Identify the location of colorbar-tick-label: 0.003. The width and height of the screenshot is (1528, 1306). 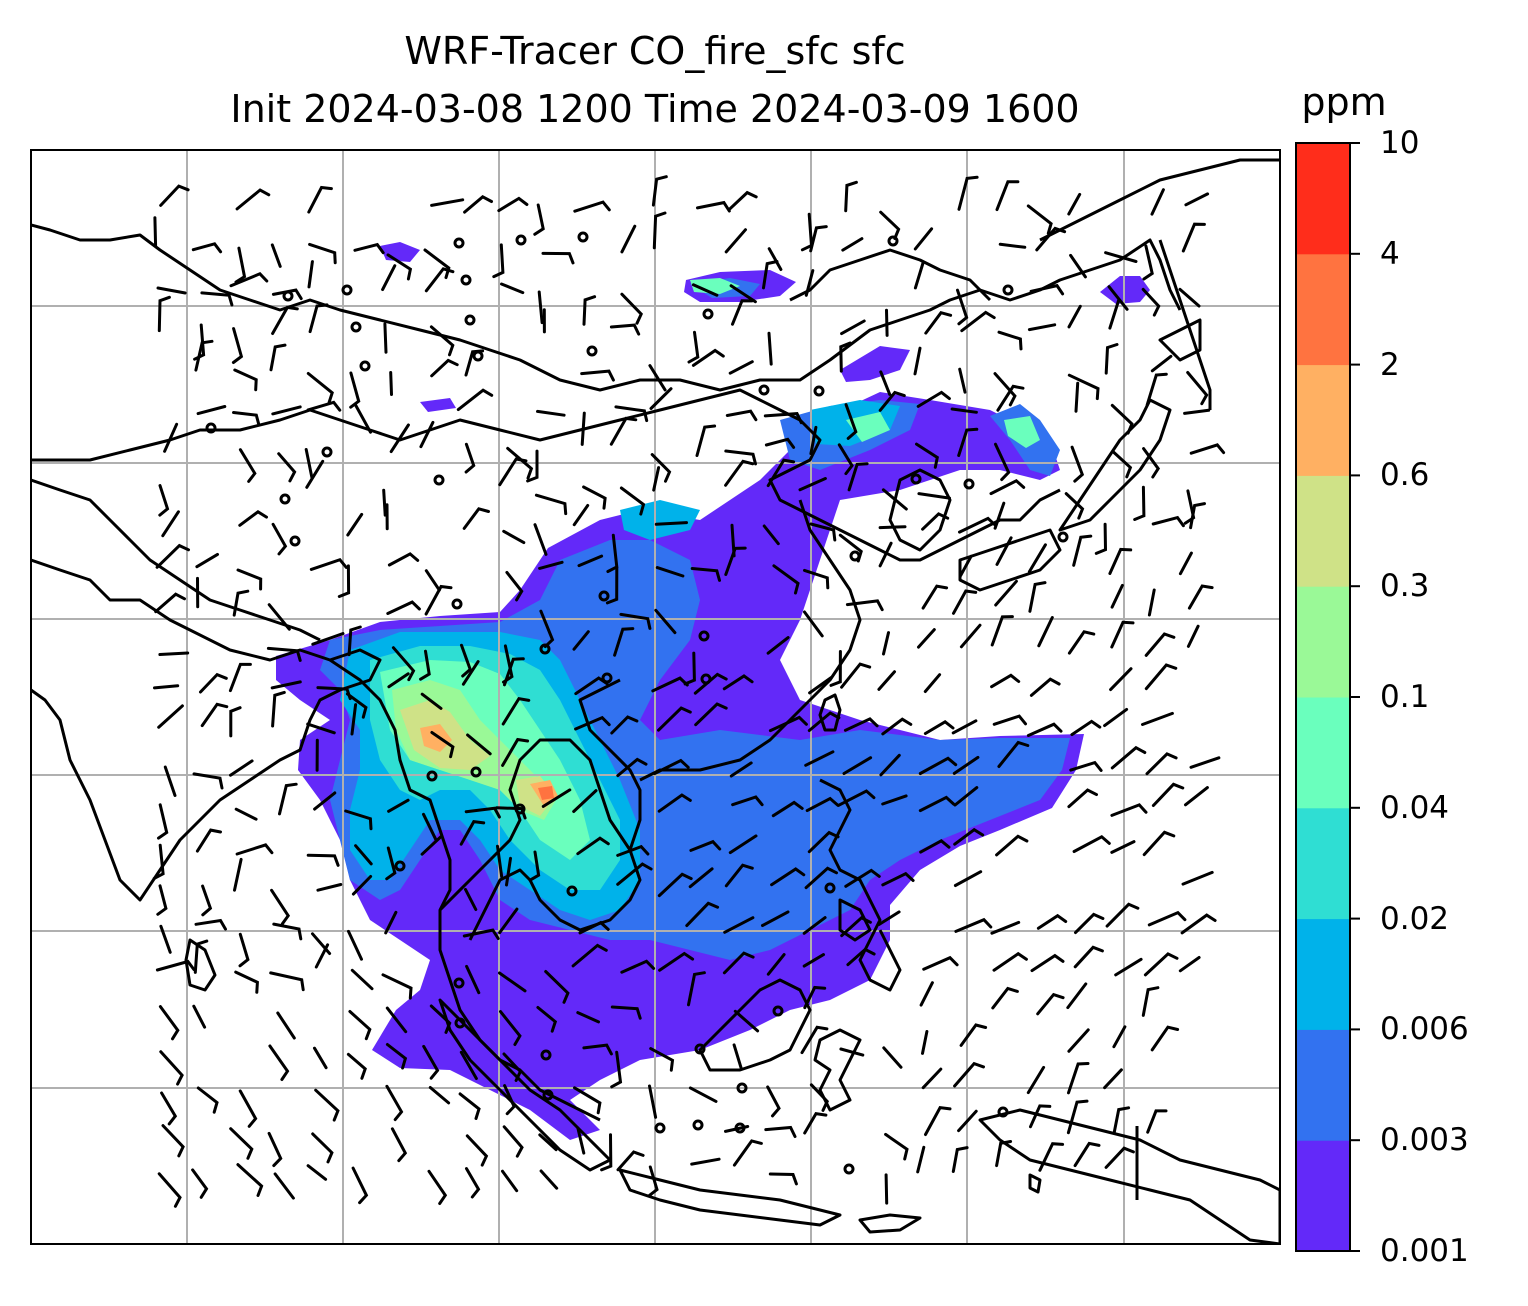
(1424, 1140).